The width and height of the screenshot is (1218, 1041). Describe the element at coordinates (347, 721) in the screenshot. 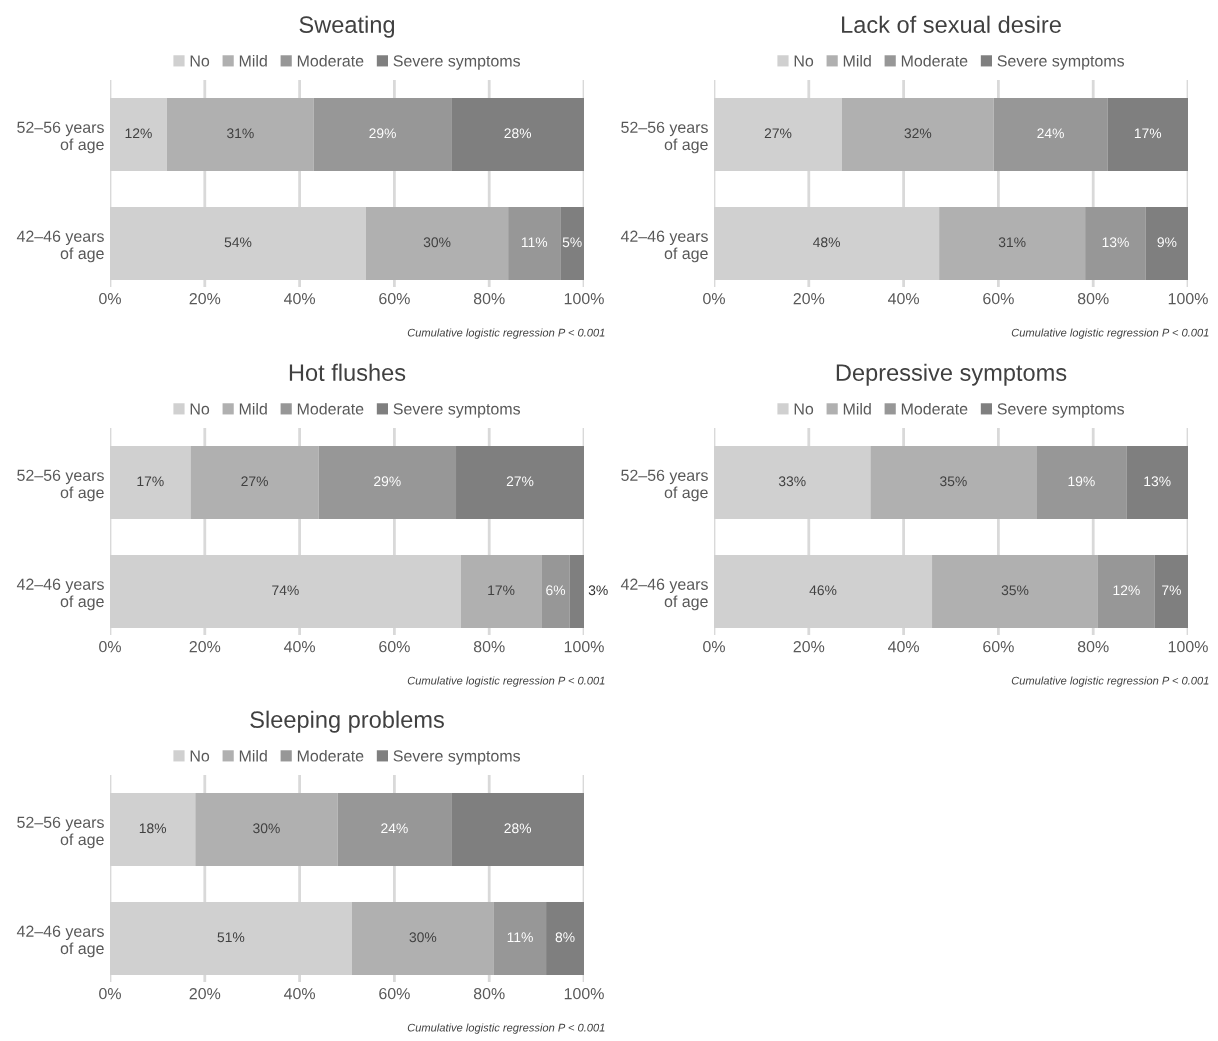

I see `chart-title: Sleeping problems` at that location.